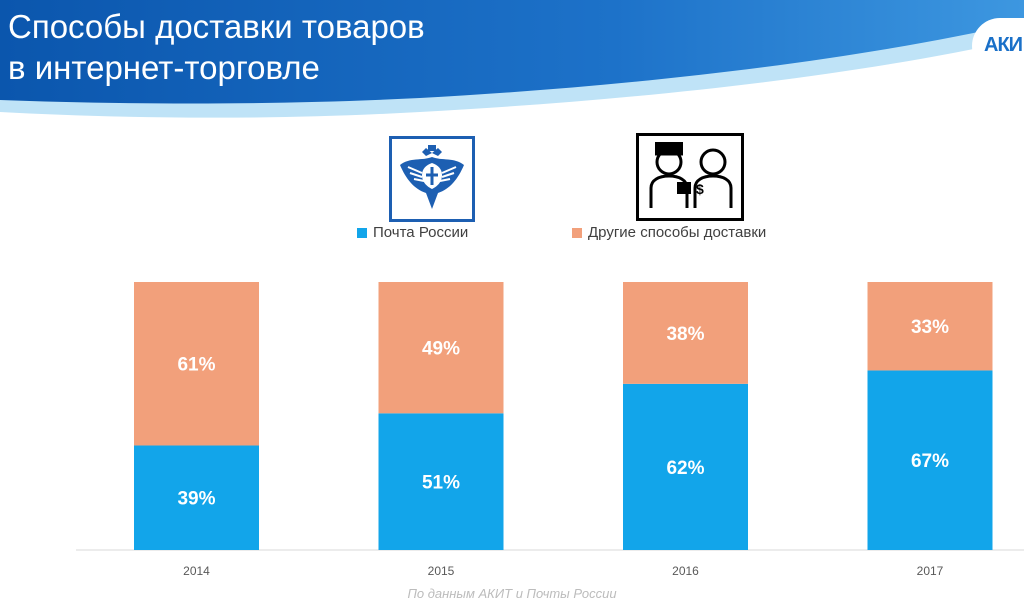  I want to click on data-label-pochta-2014: 39%, so click(196, 499).